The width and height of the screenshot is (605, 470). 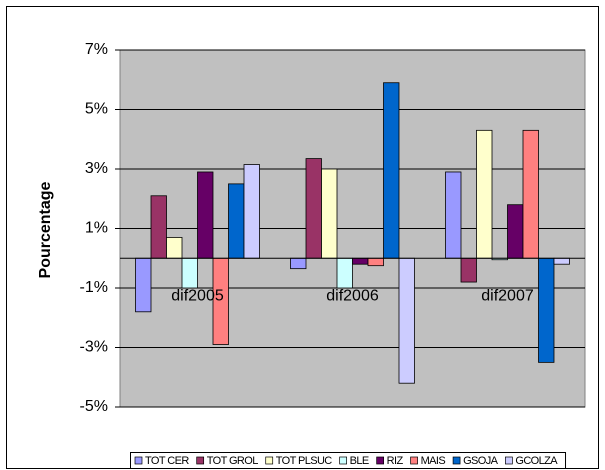 I want to click on legend-label: GCOLZA, so click(x=536, y=461).